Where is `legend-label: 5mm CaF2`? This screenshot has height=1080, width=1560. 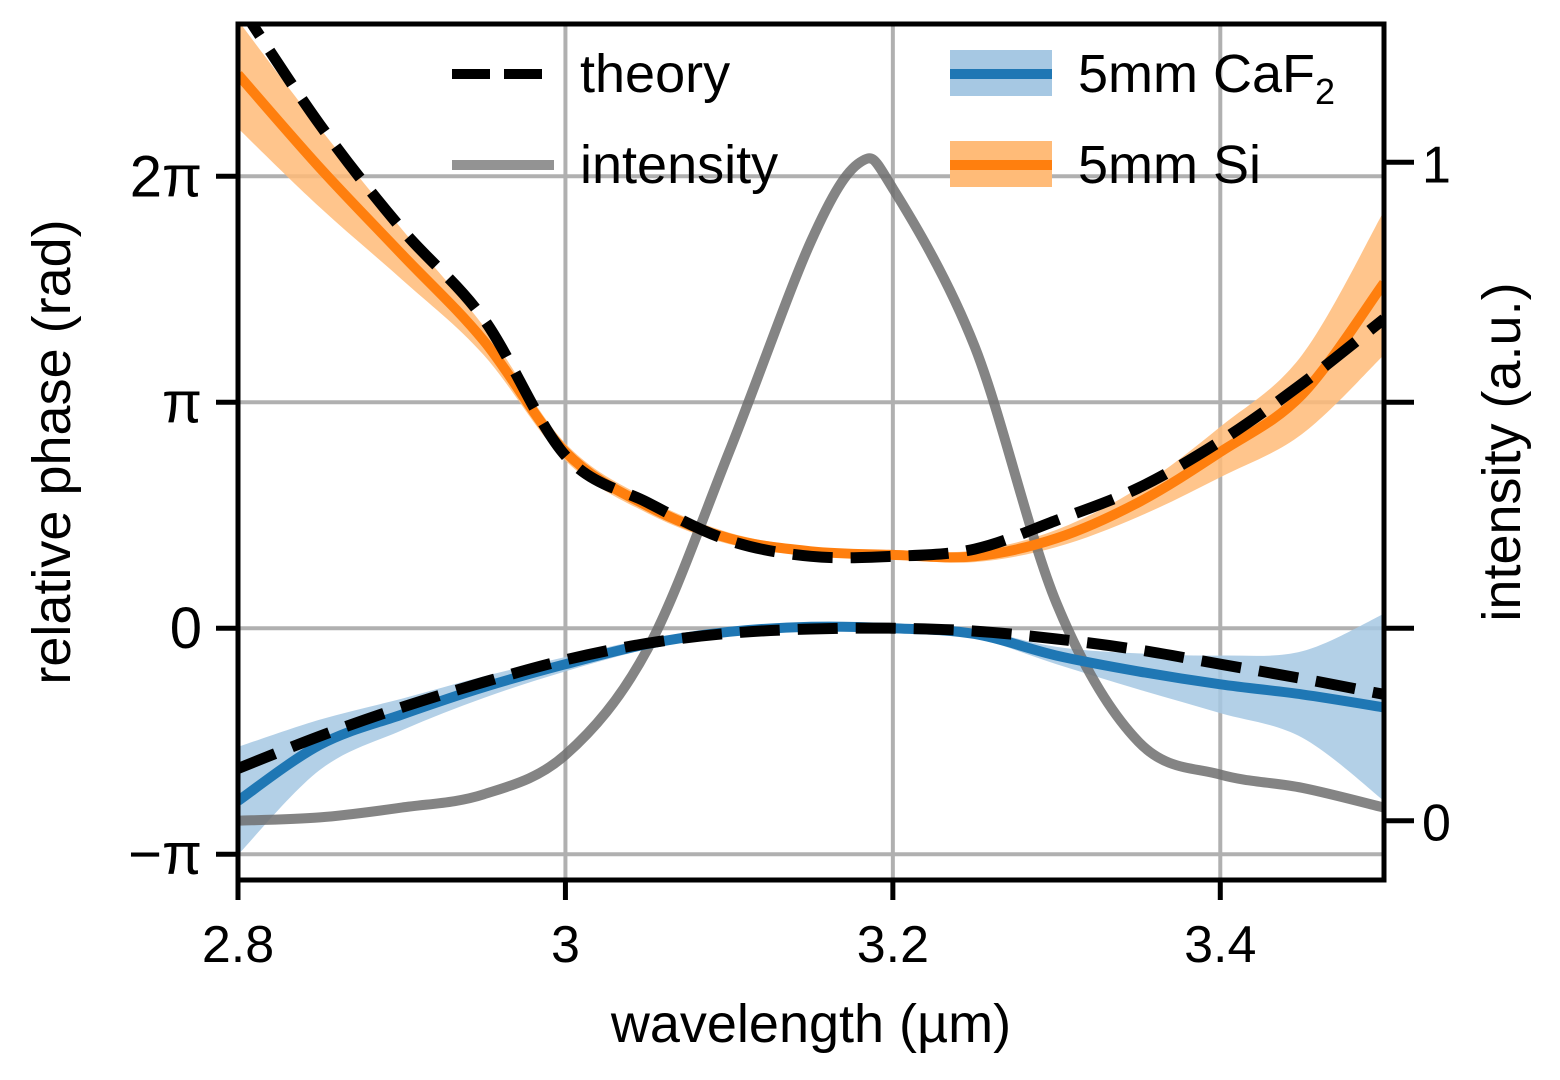
legend-label: 5mm CaF2 is located at coordinates (1206, 78).